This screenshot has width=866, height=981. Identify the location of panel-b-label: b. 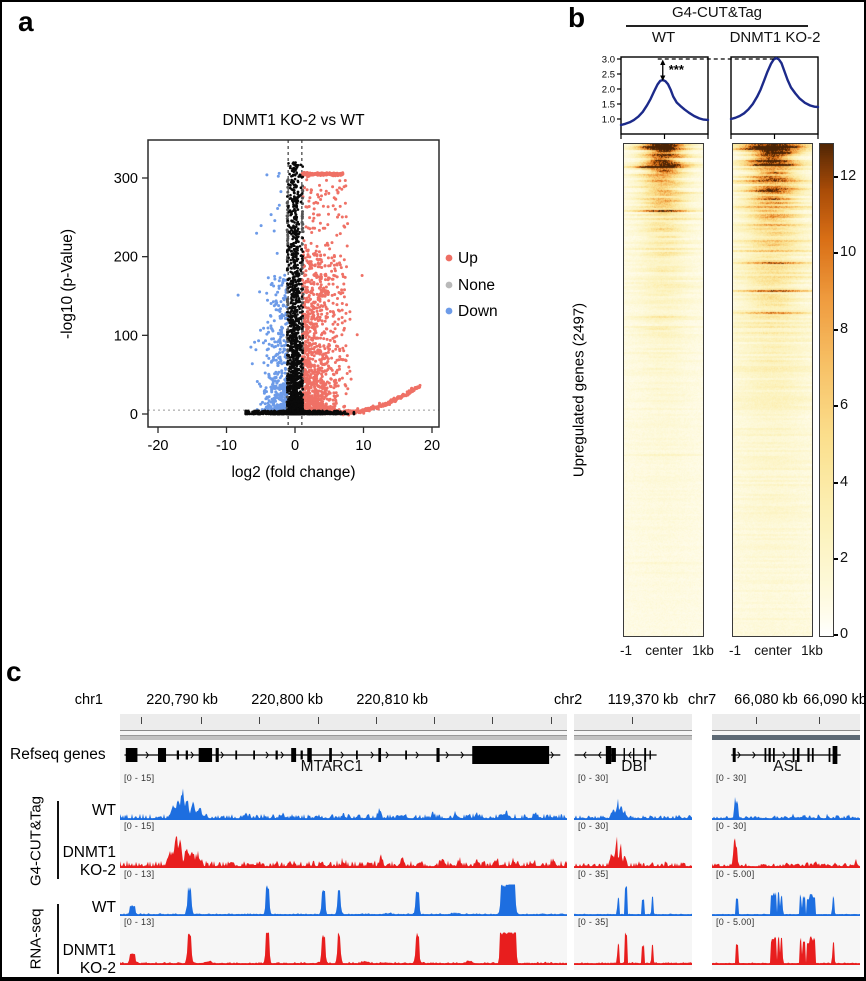
(577, 17).